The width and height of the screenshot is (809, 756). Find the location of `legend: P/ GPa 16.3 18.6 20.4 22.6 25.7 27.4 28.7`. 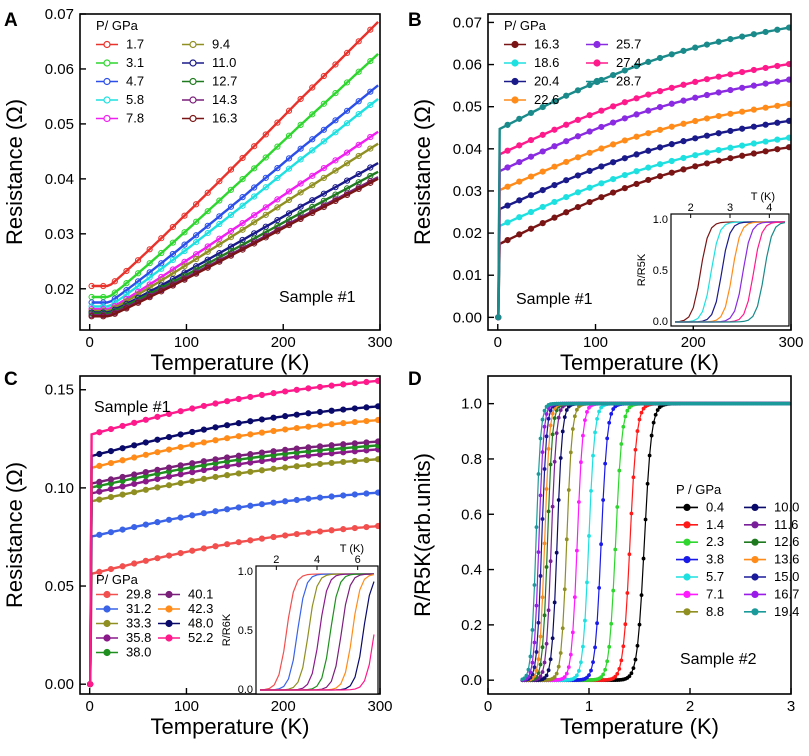

legend: P/ GPa 16.3 18.6 20.4 22.6 25.7 27.4 28.7 is located at coordinates (572, 62).